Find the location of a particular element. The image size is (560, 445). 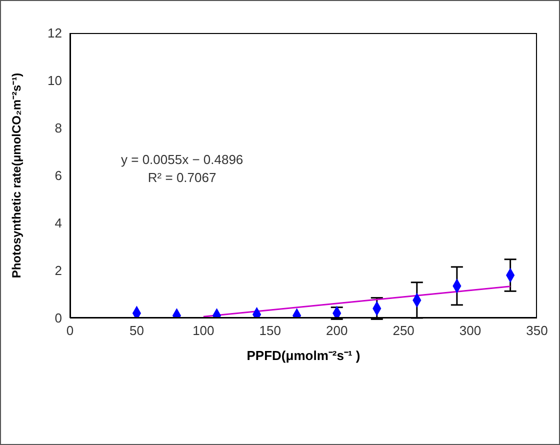

x-tick-label: 150 is located at coordinates (270, 330).